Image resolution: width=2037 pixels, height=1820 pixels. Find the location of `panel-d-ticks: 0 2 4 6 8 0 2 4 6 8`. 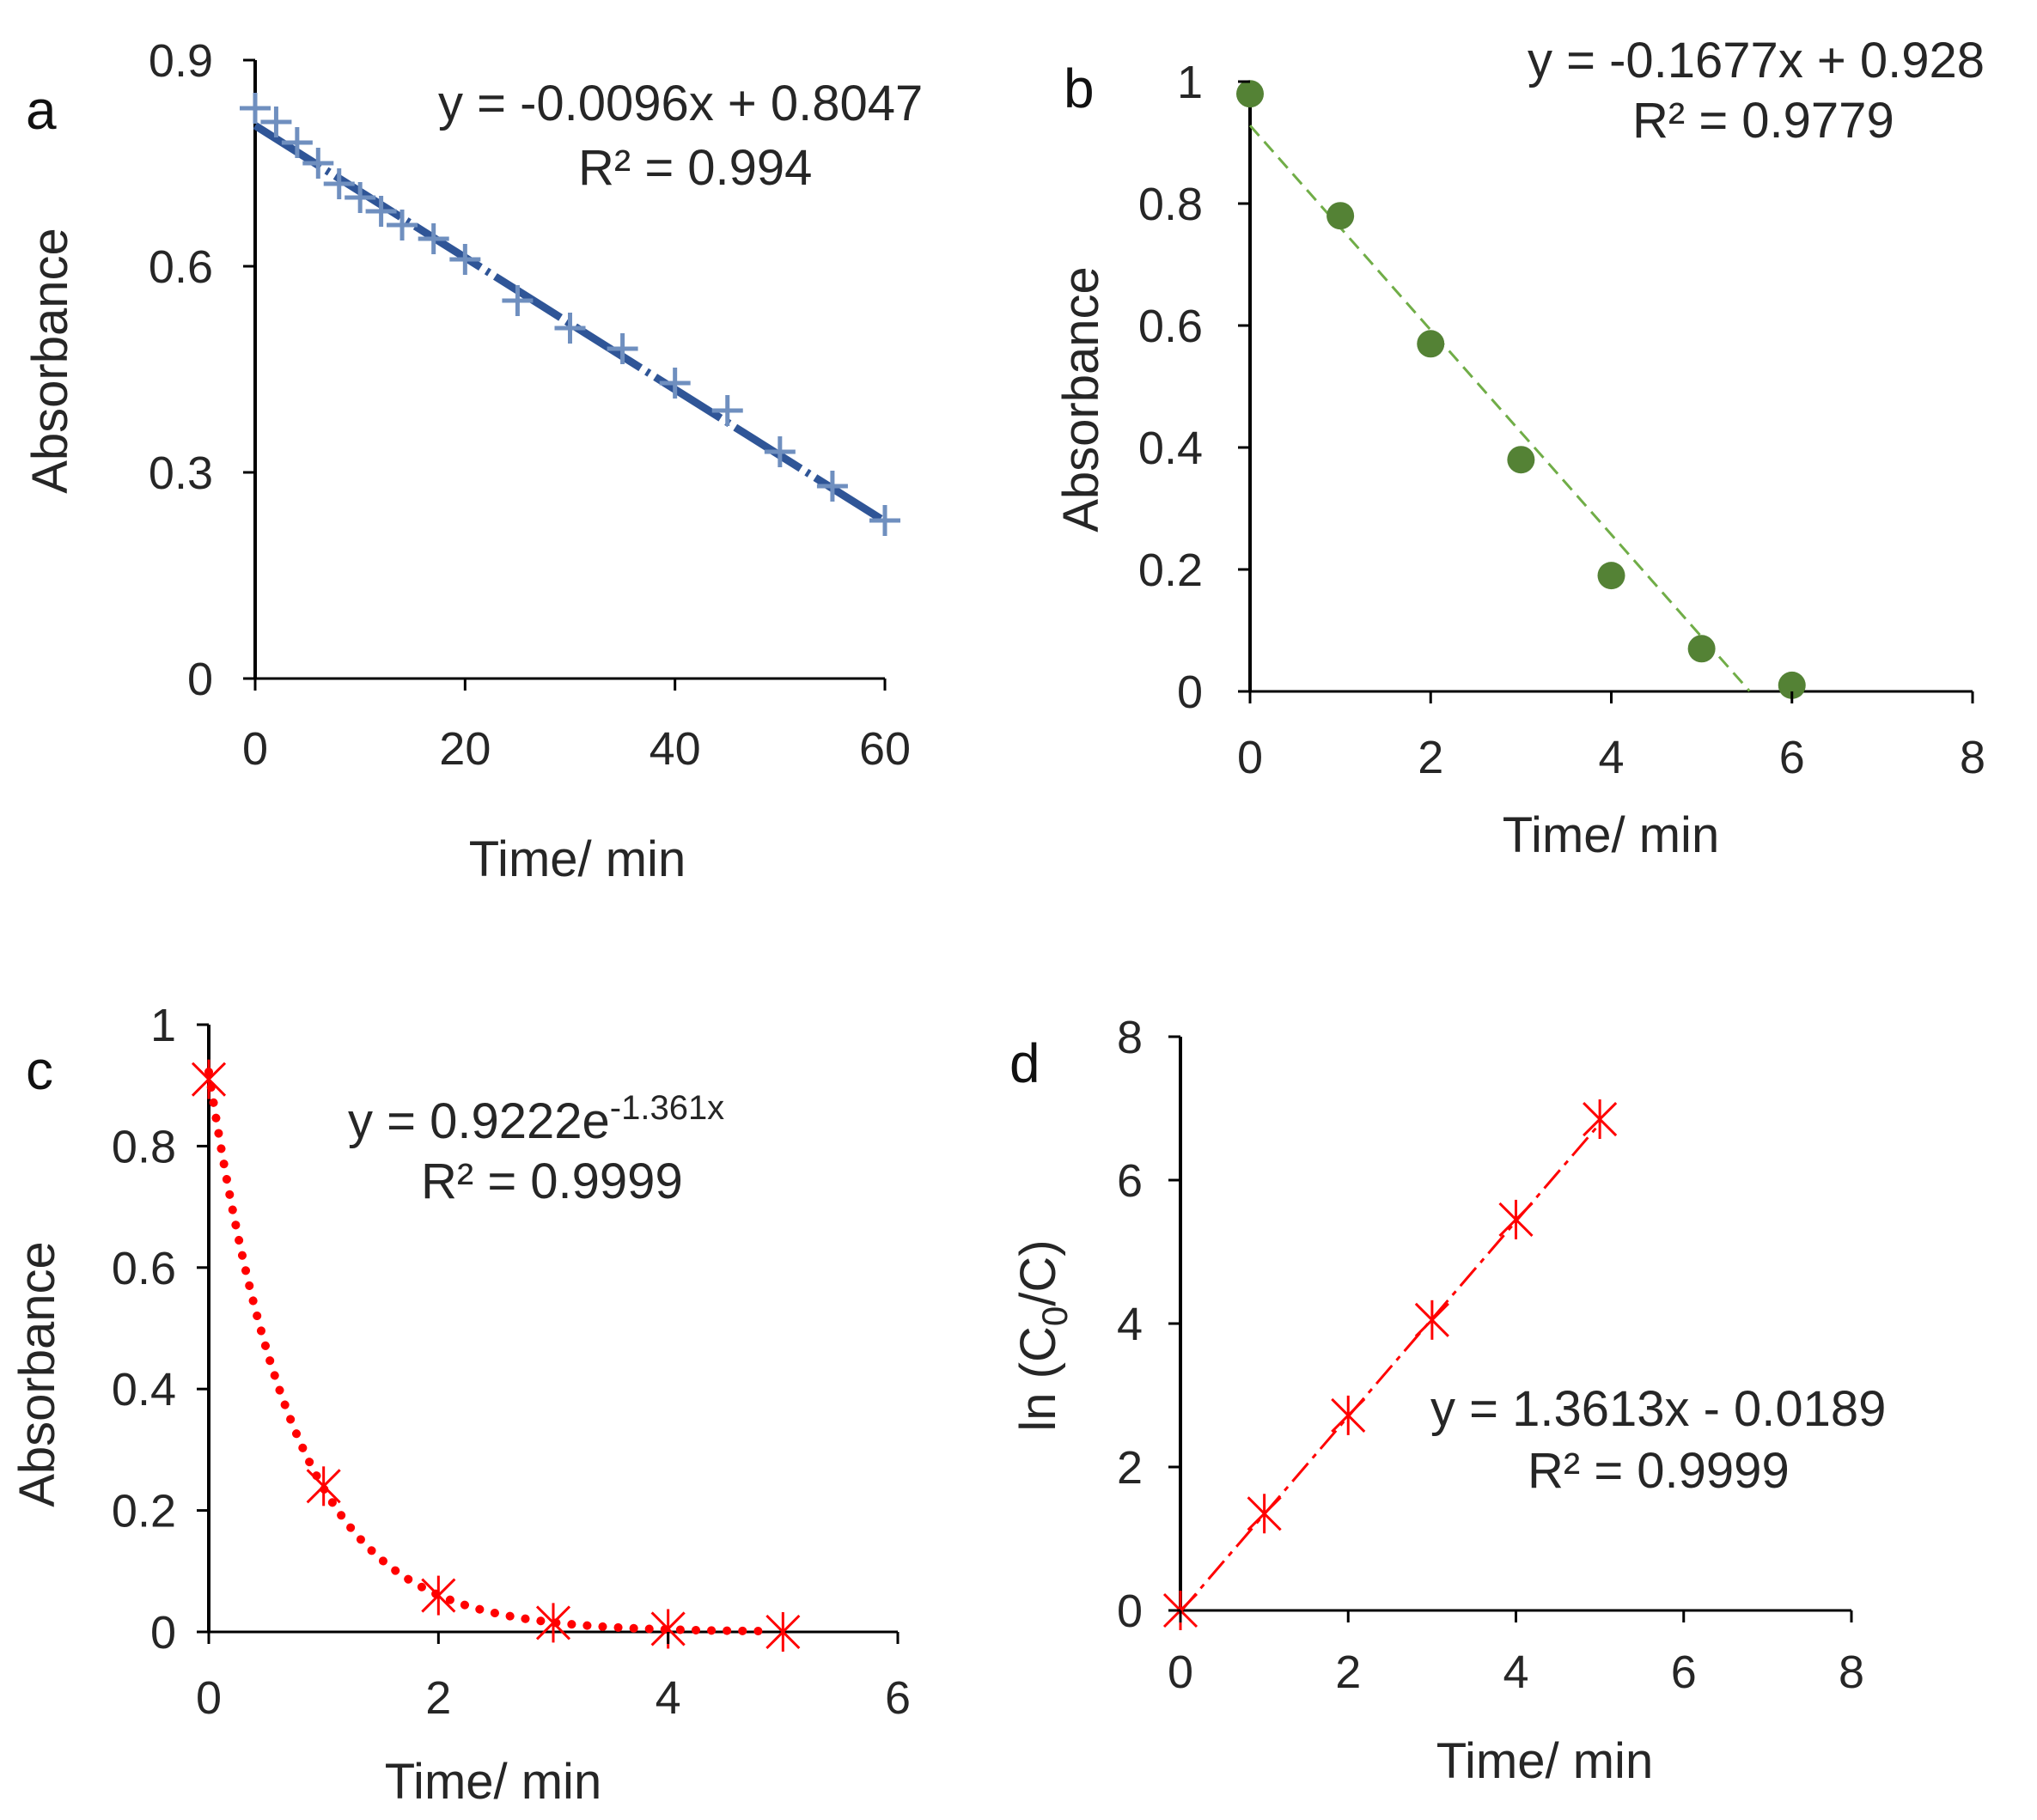

panel-d-ticks: 0 2 4 6 8 0 2 4 6 8 is located at coordinates (1491, 1355).